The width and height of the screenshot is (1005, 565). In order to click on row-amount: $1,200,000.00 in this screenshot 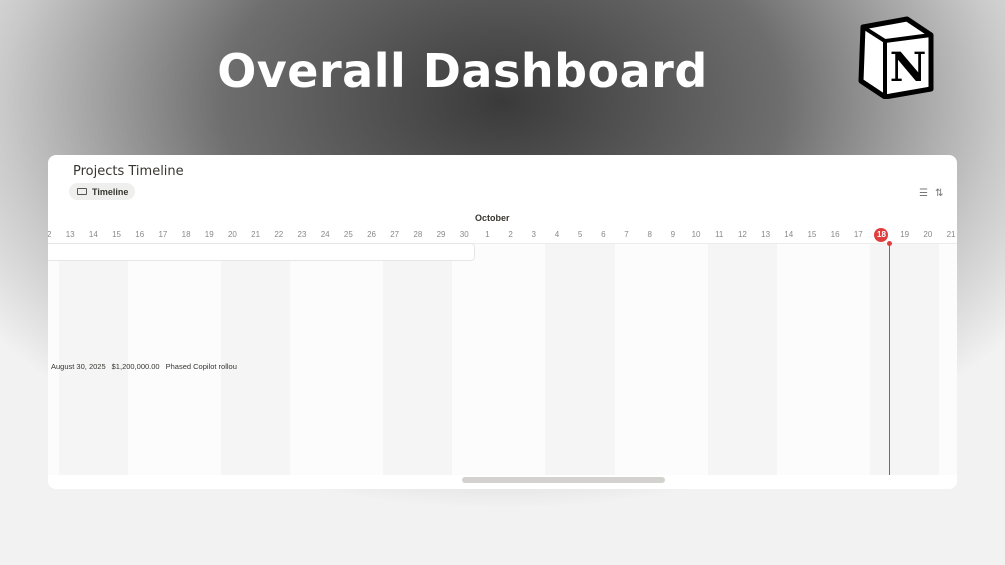, I will do `click(135, 366)`.